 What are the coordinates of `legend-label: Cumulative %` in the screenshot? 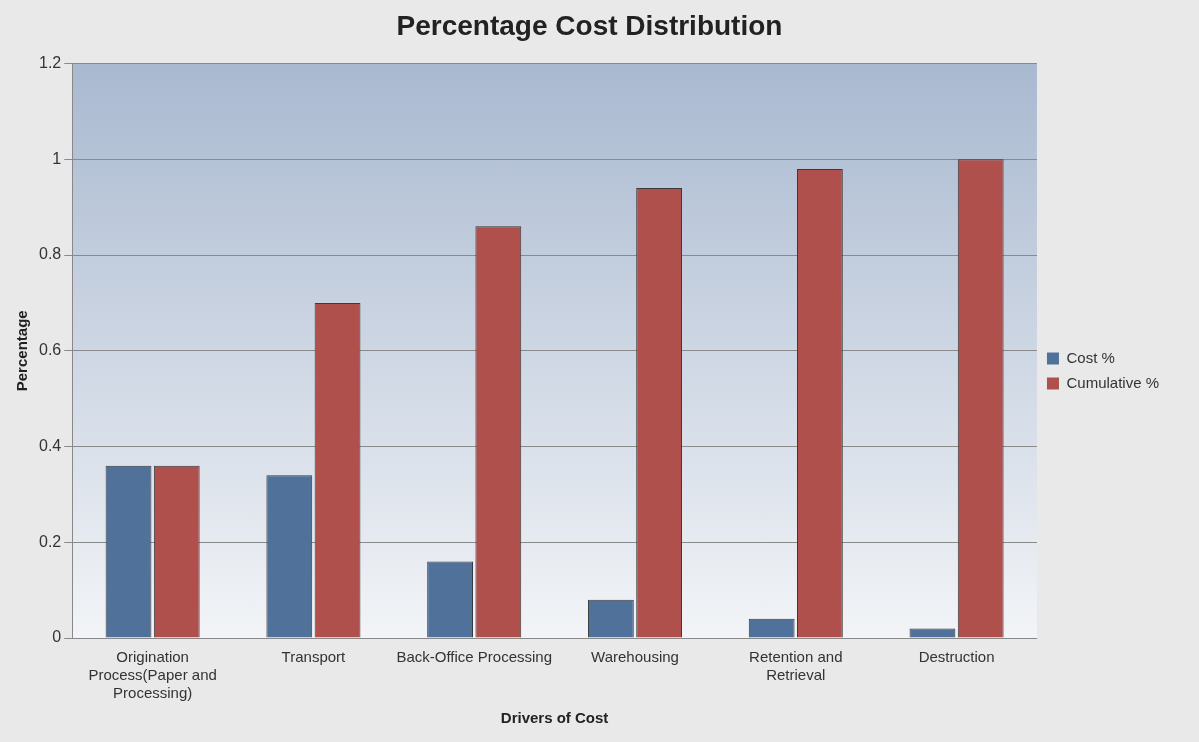 It's located at (1113, 382).